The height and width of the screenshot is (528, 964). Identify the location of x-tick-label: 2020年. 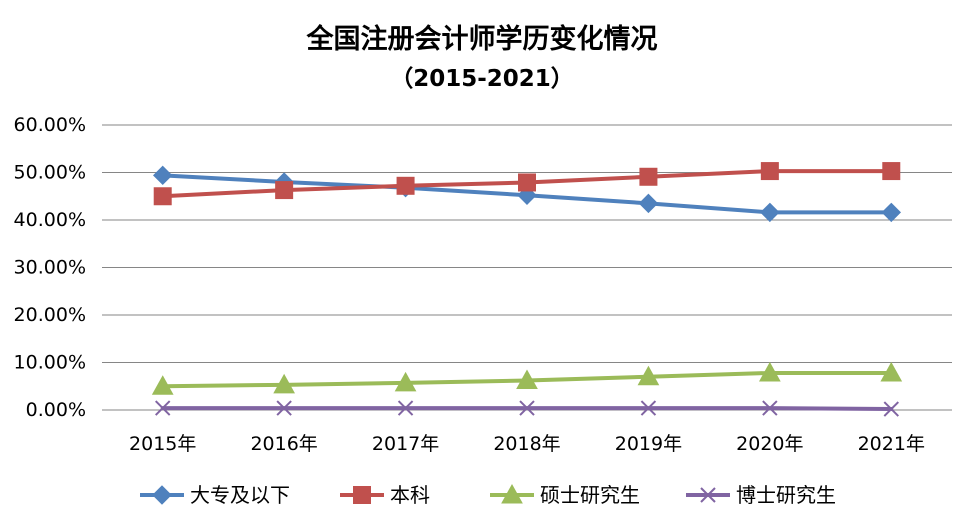
(769, 444).